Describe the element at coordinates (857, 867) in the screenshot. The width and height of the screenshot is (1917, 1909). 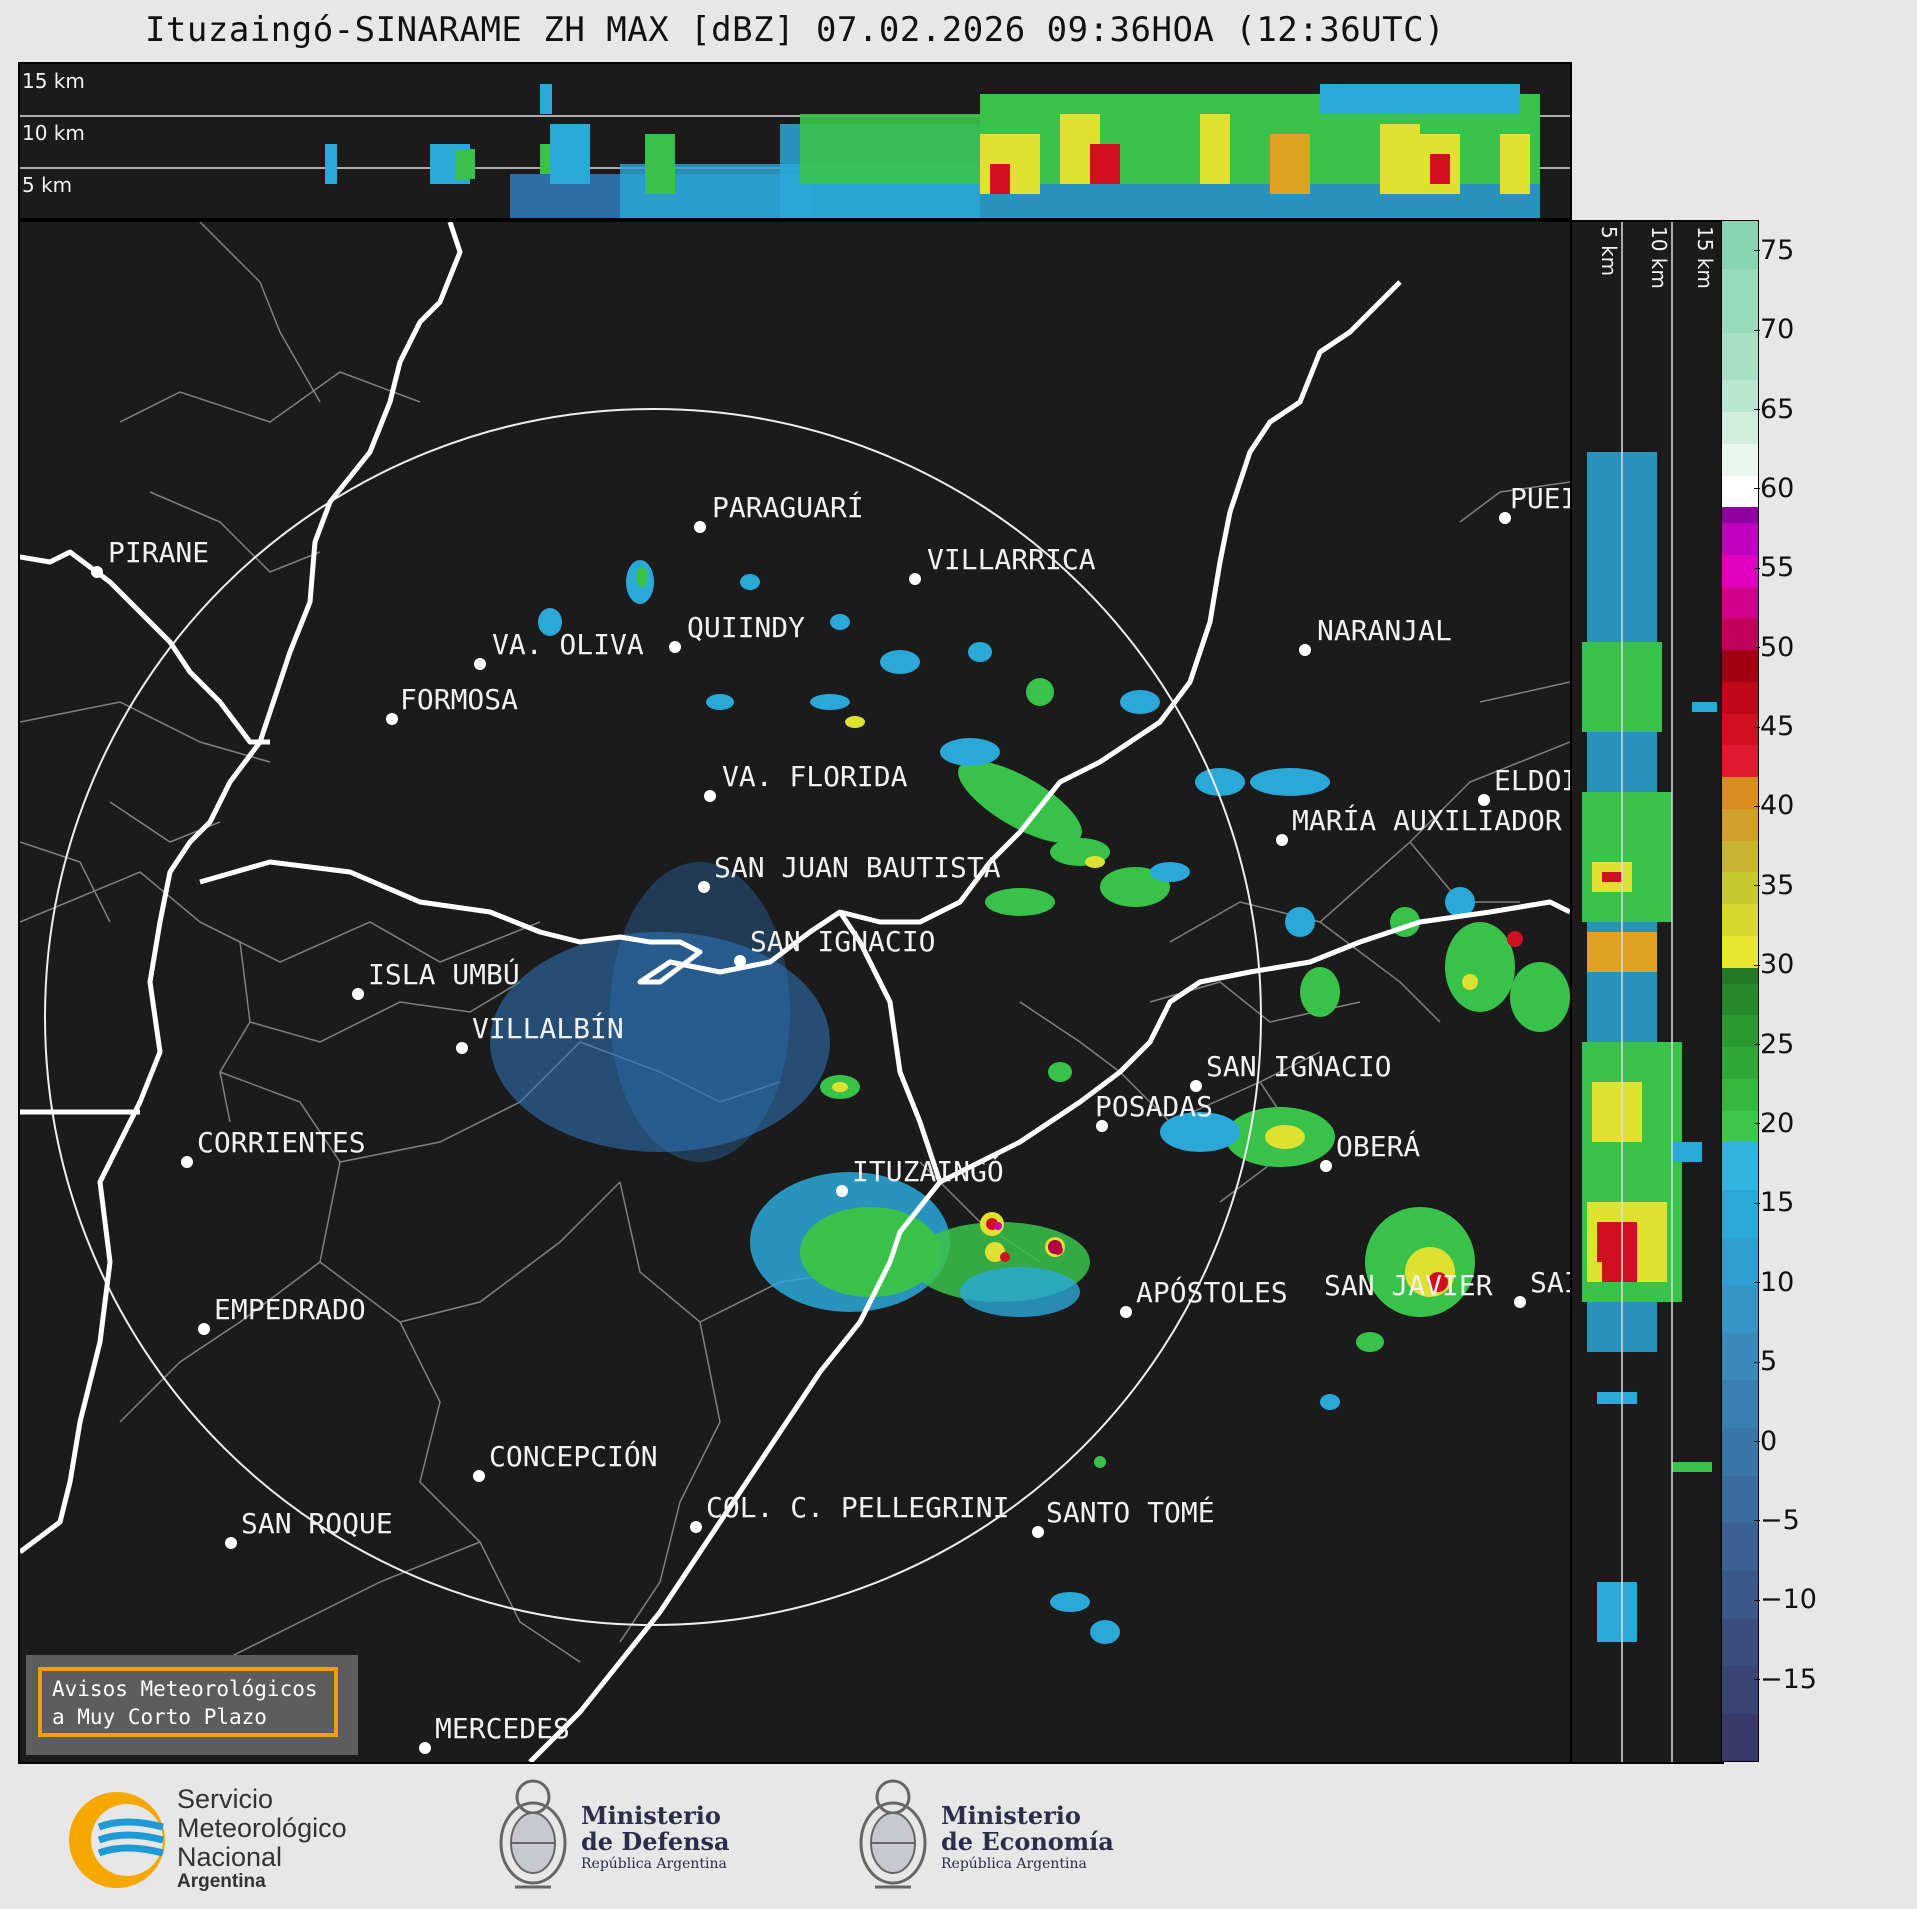
I see `svg-text: SAN JUAN BAUTISTA` at that location.